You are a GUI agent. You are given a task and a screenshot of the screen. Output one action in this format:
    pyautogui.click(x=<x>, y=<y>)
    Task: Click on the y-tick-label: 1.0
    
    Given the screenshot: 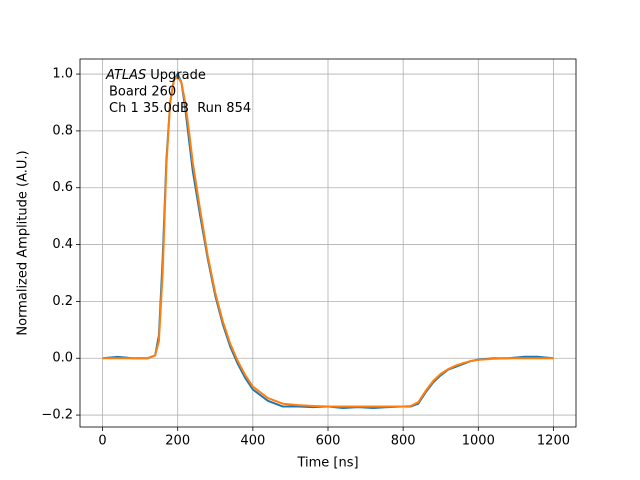 What is the action you would take?
    pyautogui.click(x=62, y=74)
    